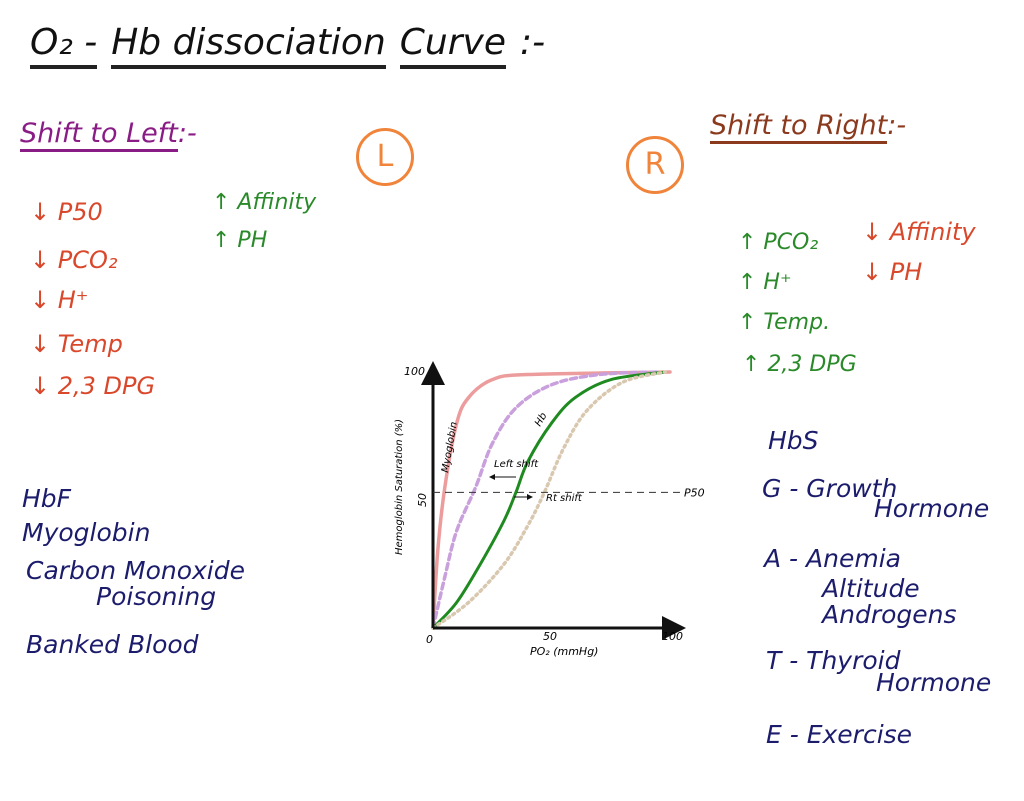  Describe the element at coordinates (830, 488) in the screenshot. I see `right-cause-1: G - Growth` at that location.